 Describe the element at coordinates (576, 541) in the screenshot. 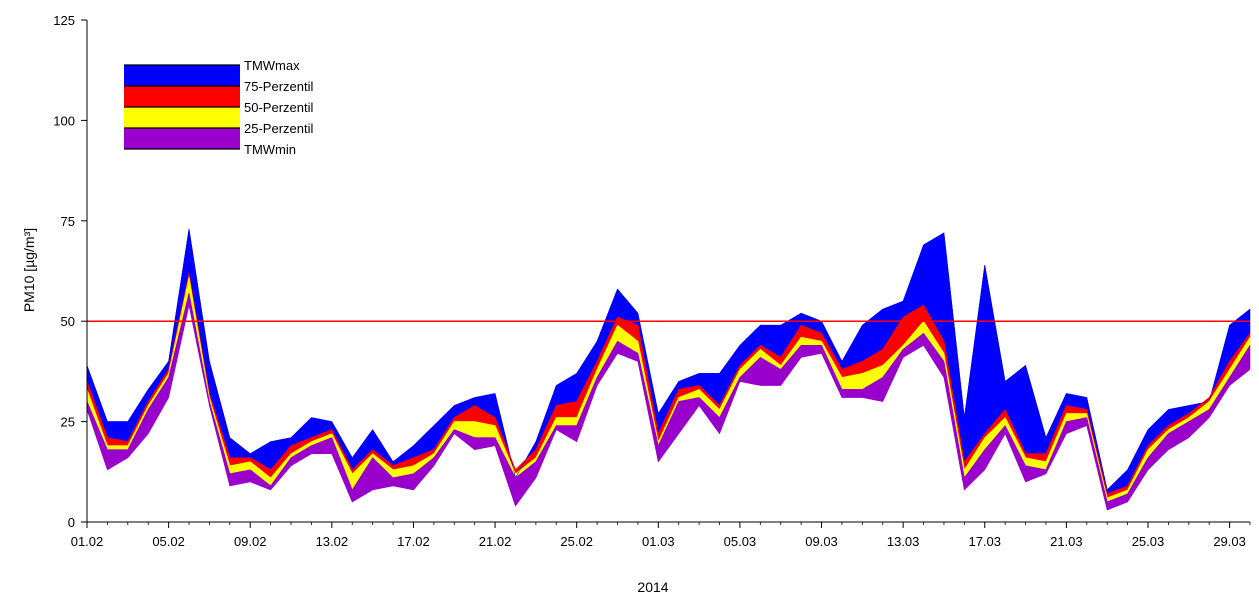

I see `x-tick-label: 25.02` at that location.